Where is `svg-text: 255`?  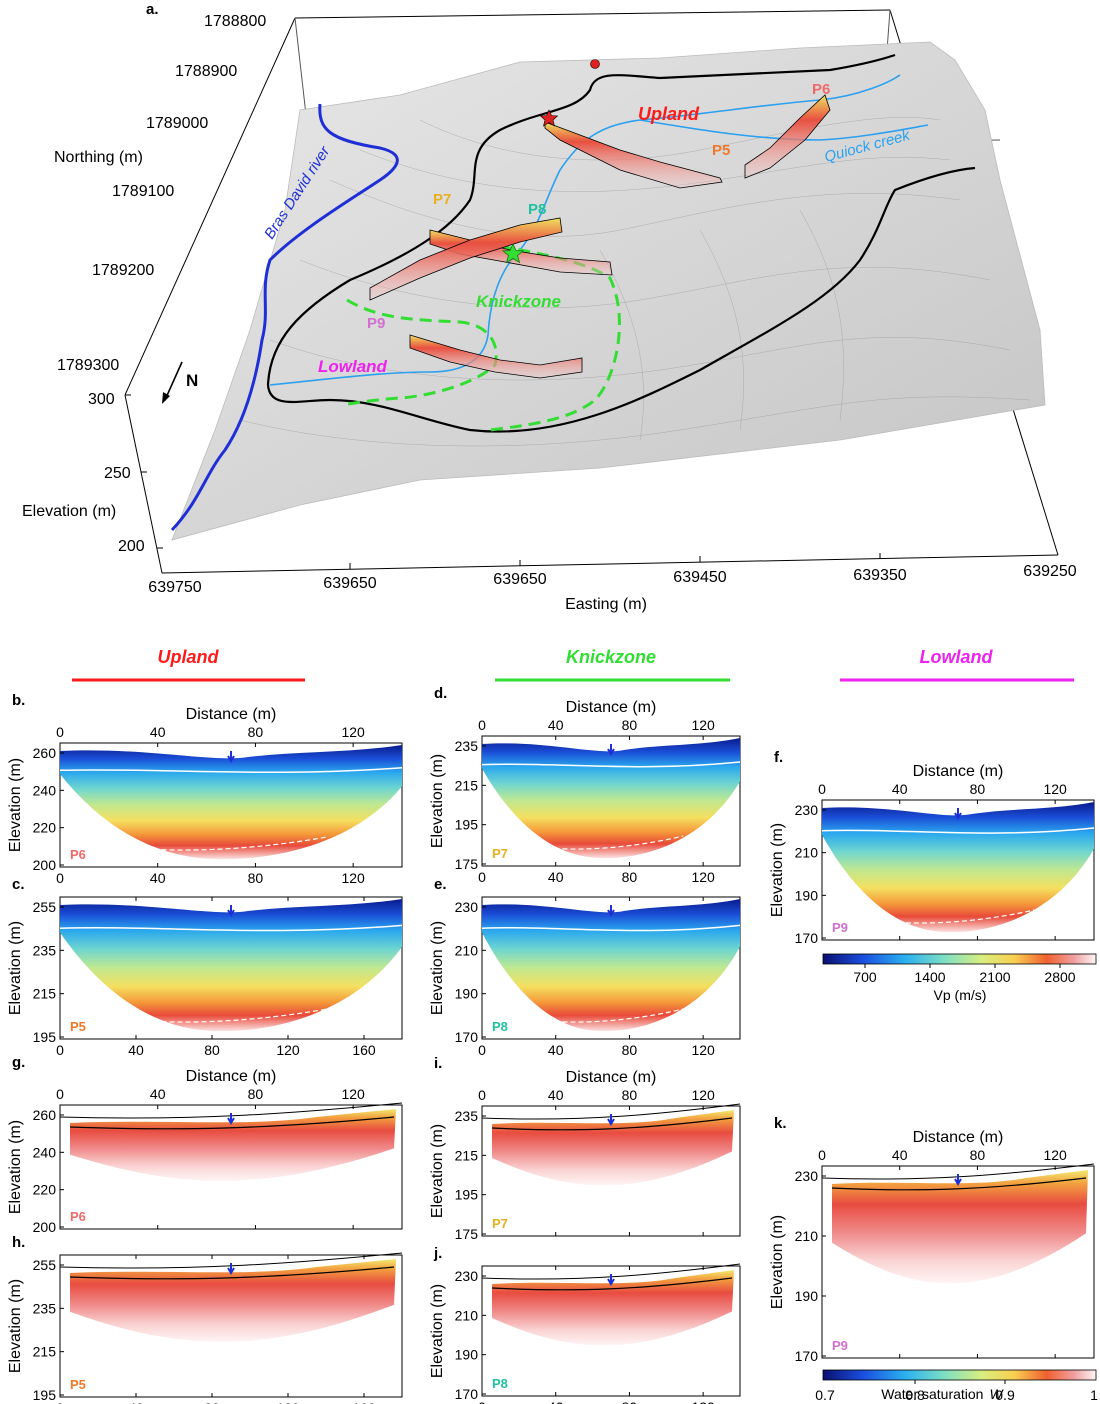 svg-text: 255 is located at coordinates (45, 907).